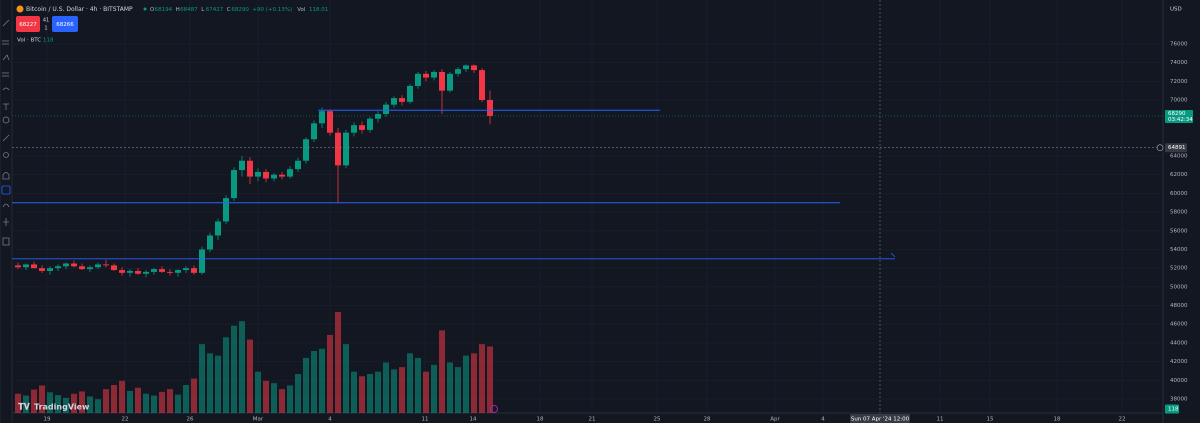 Image resolution: width=1200 pixels, height=423 pixels. I want to click on legend-label: Vol, so click(301, 10).